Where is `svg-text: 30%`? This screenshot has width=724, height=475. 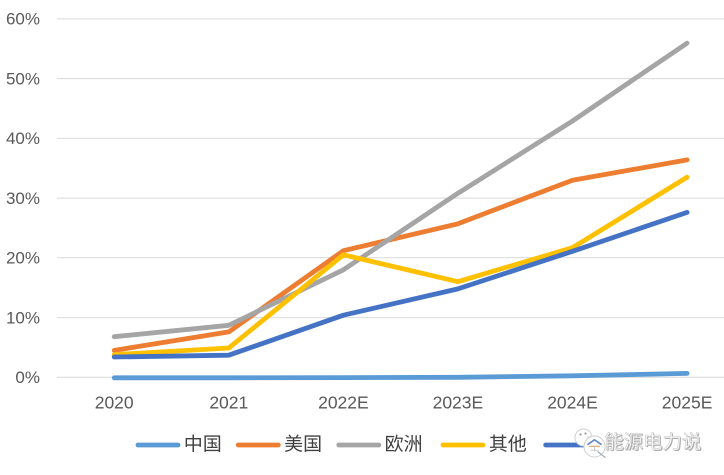 svg-text: 30% is located at coordinates (23, 198).